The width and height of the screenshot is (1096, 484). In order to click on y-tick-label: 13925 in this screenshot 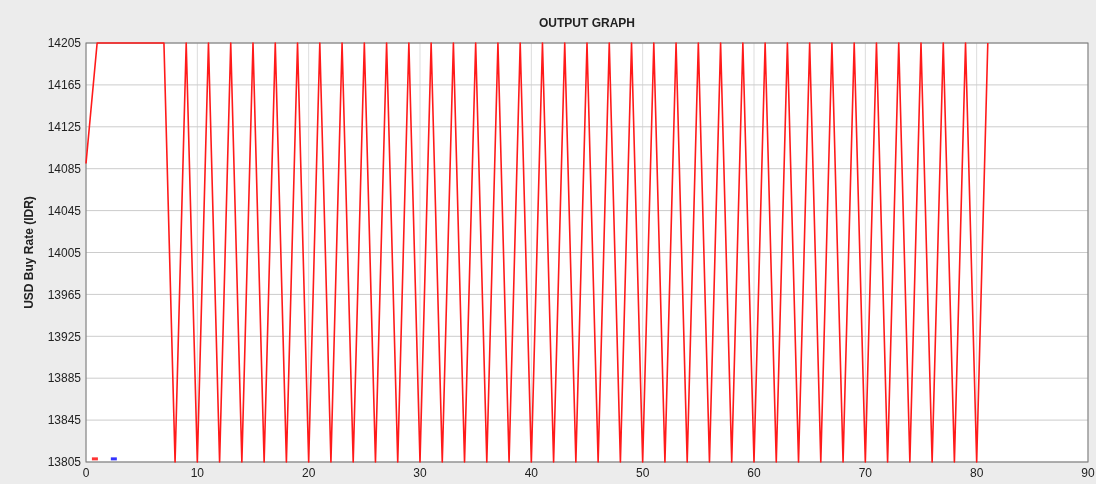, I will do `click(64, 336)`.